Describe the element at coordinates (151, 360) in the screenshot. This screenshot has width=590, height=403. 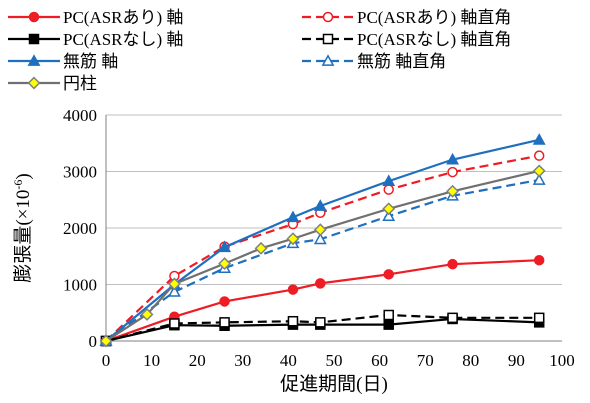
I see `x-tick-label: 10` at that location.